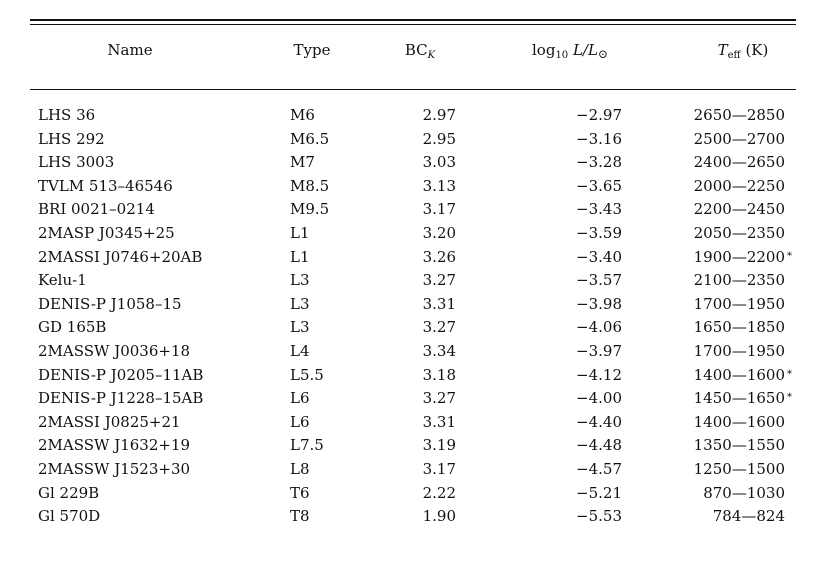  What do you see at coordinates (599, 350) in the screenshot?
I see `luminosity-cell: −3.97` at bounding box center [599, 350].